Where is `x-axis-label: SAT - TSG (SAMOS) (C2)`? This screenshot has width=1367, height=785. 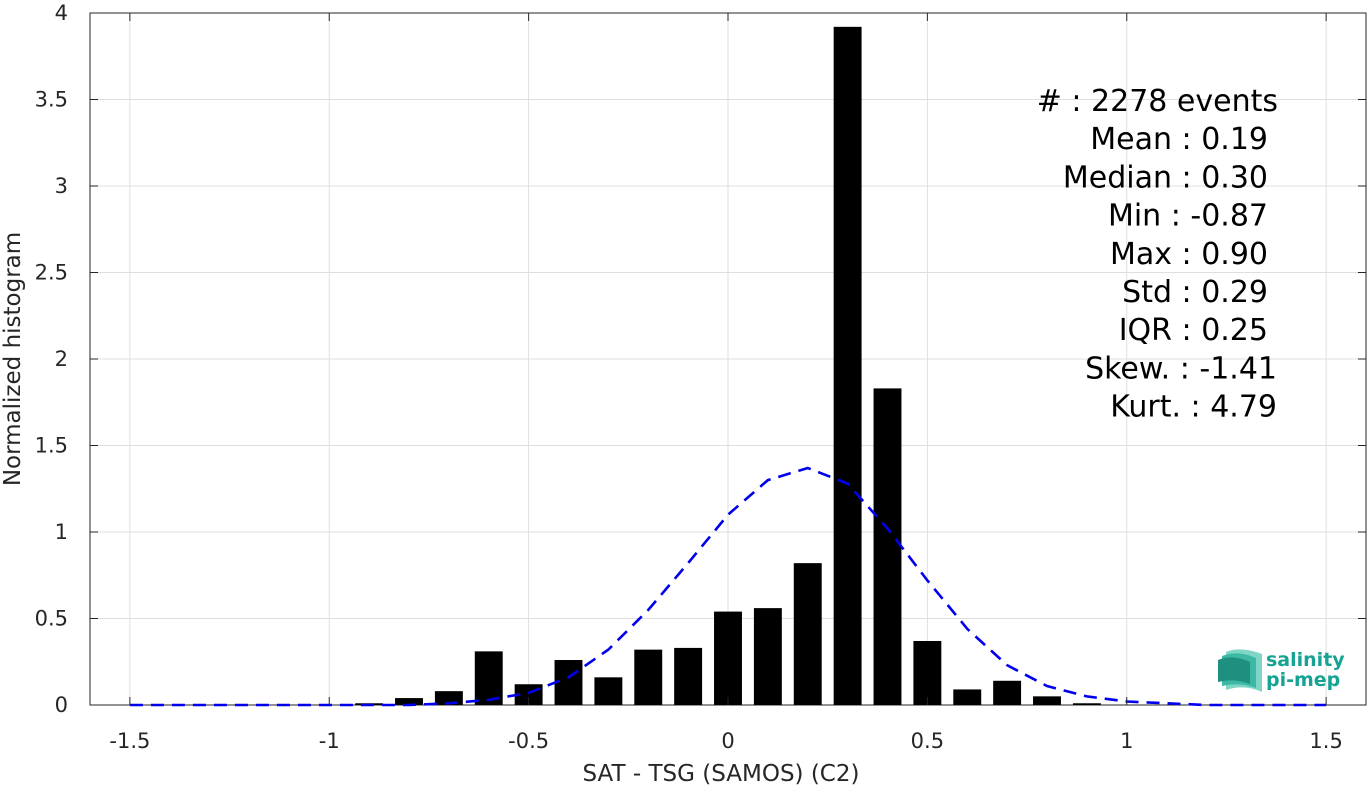
x-axis-label: SAT - TSG (SAMOS) (C2) is located at coordinates (721, 773).